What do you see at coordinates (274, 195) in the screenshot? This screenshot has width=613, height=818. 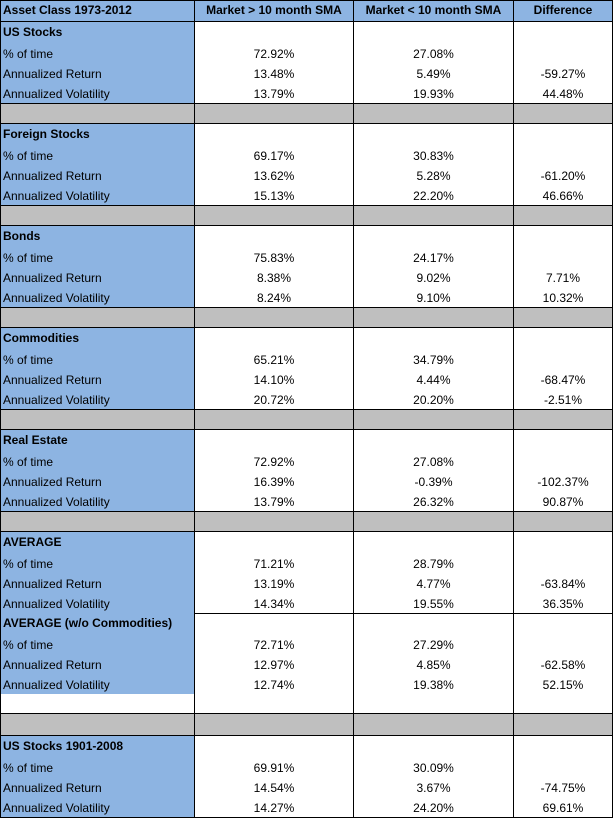 I see `value-above-sma: 15.13%` at bounding box center [274, 195].